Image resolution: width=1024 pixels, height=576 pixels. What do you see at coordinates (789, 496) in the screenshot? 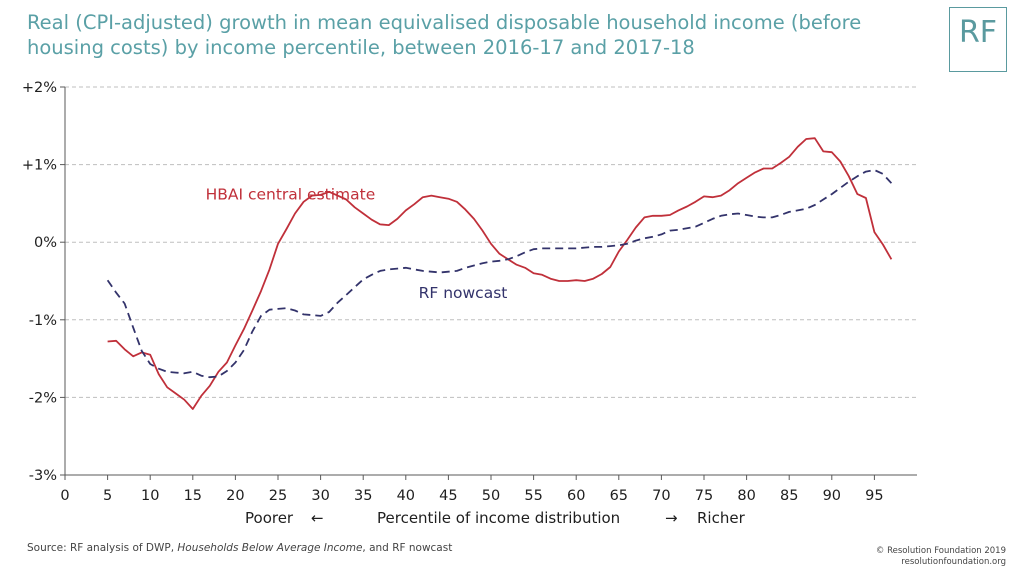
I see `x-tick-label: 85` at bounding box center [789, 496].